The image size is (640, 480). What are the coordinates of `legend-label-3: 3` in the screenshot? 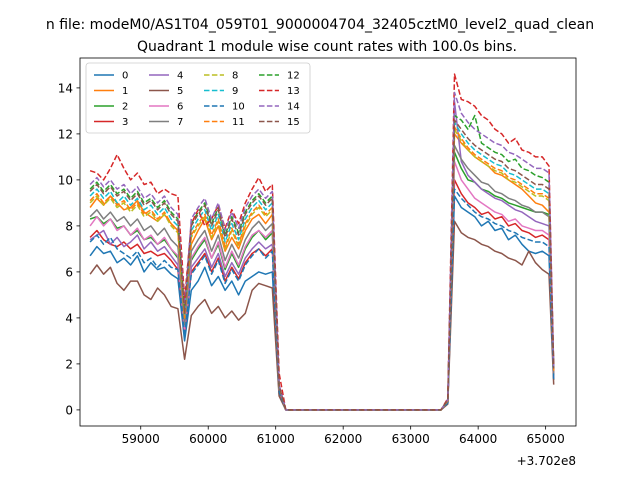 It's located at (125, 122).